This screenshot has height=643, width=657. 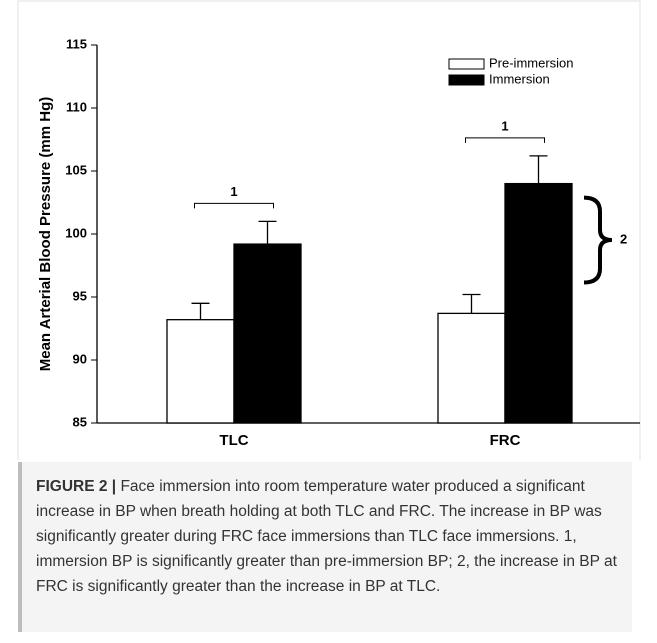 What do you see at coordinates (76, 43) in the screenshot?
I see `y-tick-label: 115` at bounding box center [76, 43].